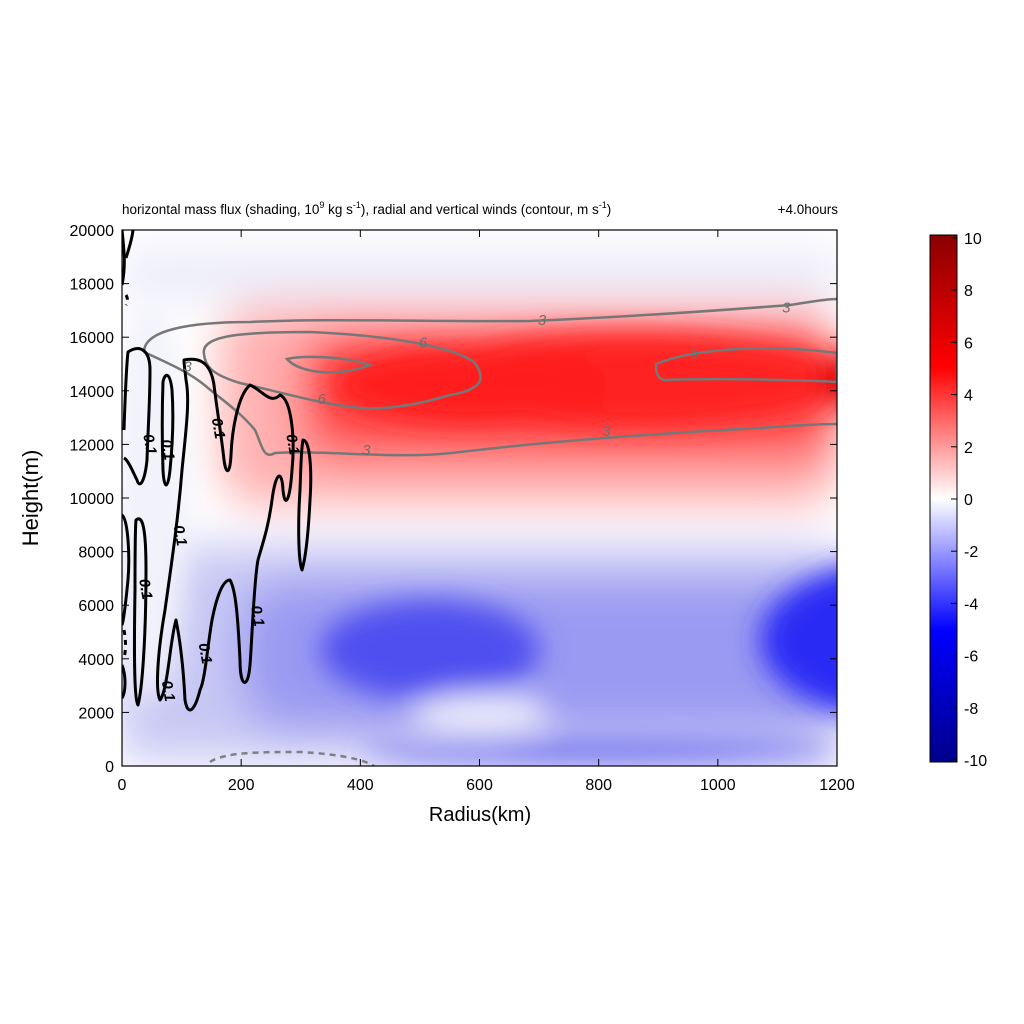 Image resolution: width=1024 pixels, height=1024 pixels. Describe the element at coordinates (479, 785) in the screenshot. I see `x-tick-label: 600` at that location.